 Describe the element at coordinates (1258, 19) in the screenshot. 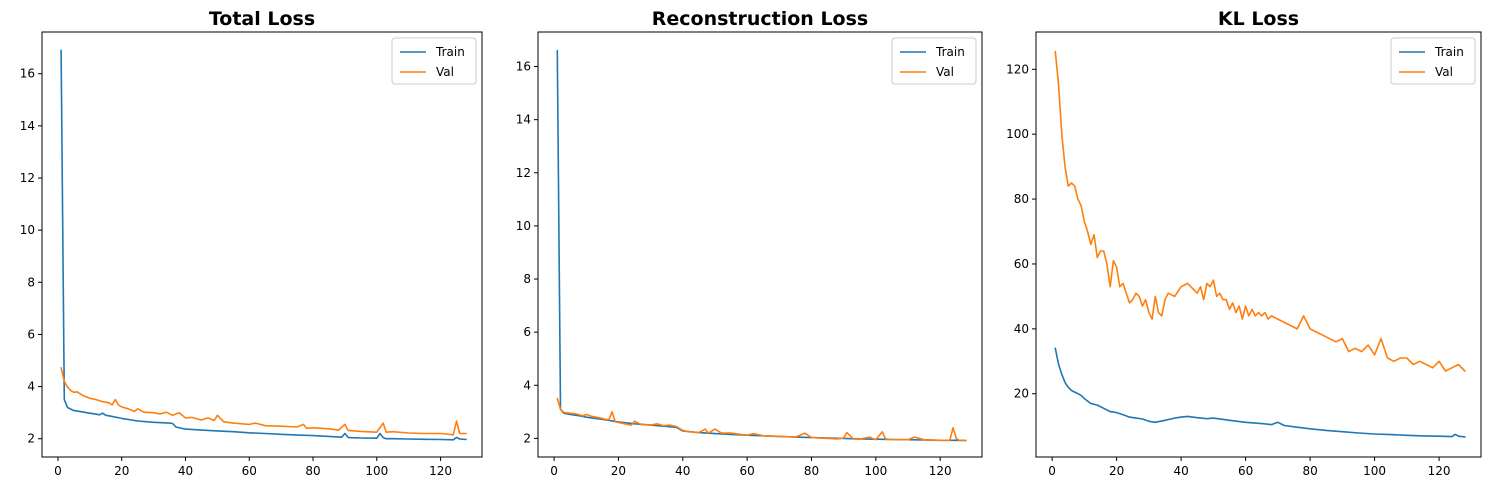

I see `chart-title: KL Loss` at that location.